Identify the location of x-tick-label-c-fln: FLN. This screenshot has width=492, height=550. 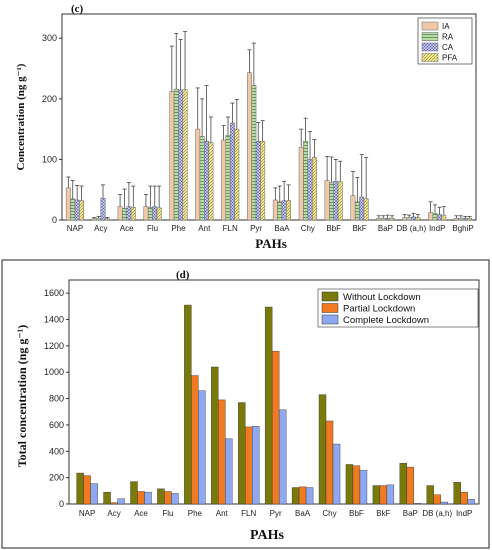
(230, 228).